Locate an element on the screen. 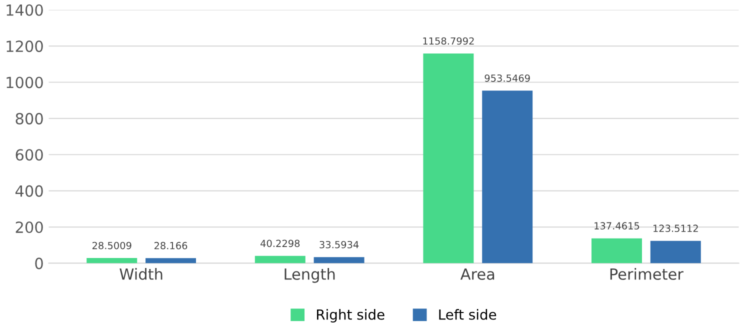  y-tick-label: 0 is located at coordinates (39, 264).